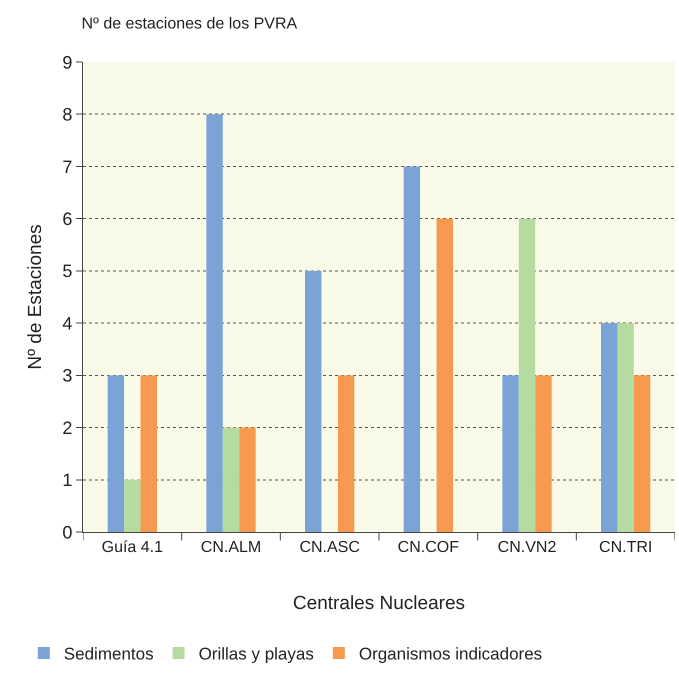 This screenshot has height=682, width=679. What do you see at coordinates (133, 547) in the screenshot?
I see `x-tick-label: Guía 4.1` at bounding box center [133, 547].